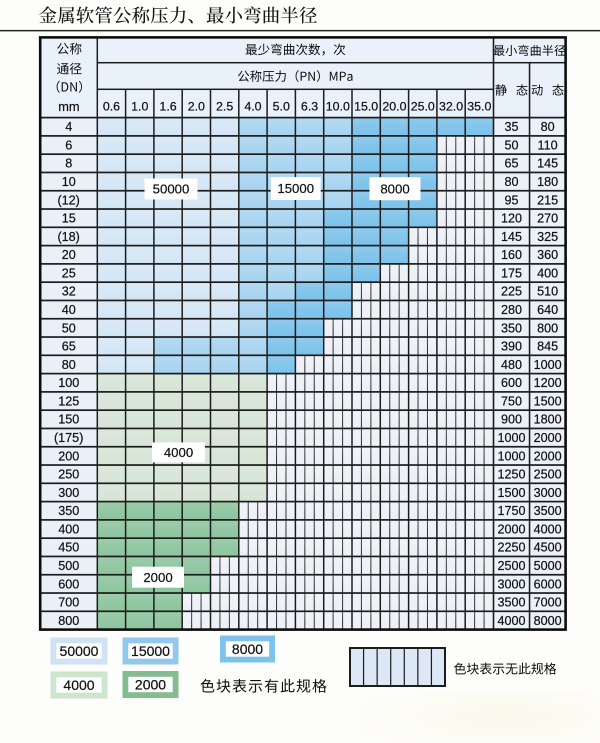 This screenshot has width=600, height=743. I want to click on svg-text: mm, so click(68, 106).